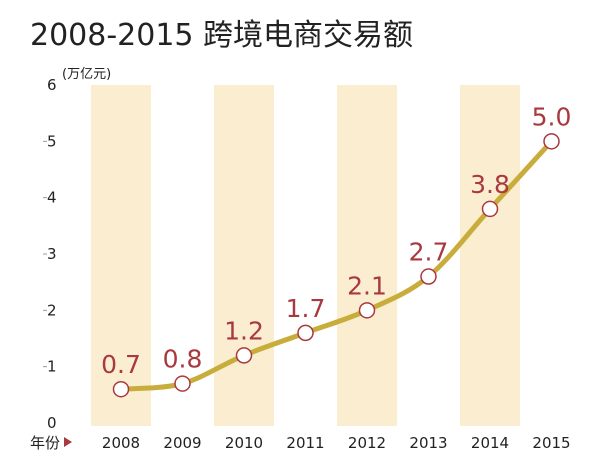 The width and height of the screenshot is (600, 459). I want to click on x-axis-arrow-icon, so click(68, 442).